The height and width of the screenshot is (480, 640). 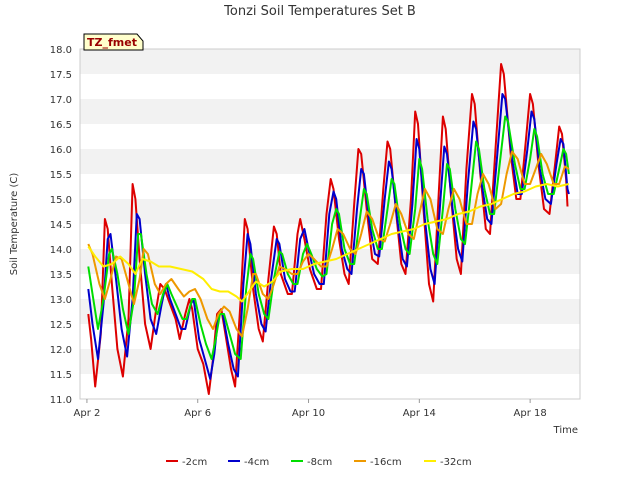 I want to click on y-tick-label: 16.0, so click(x=61, y=150).